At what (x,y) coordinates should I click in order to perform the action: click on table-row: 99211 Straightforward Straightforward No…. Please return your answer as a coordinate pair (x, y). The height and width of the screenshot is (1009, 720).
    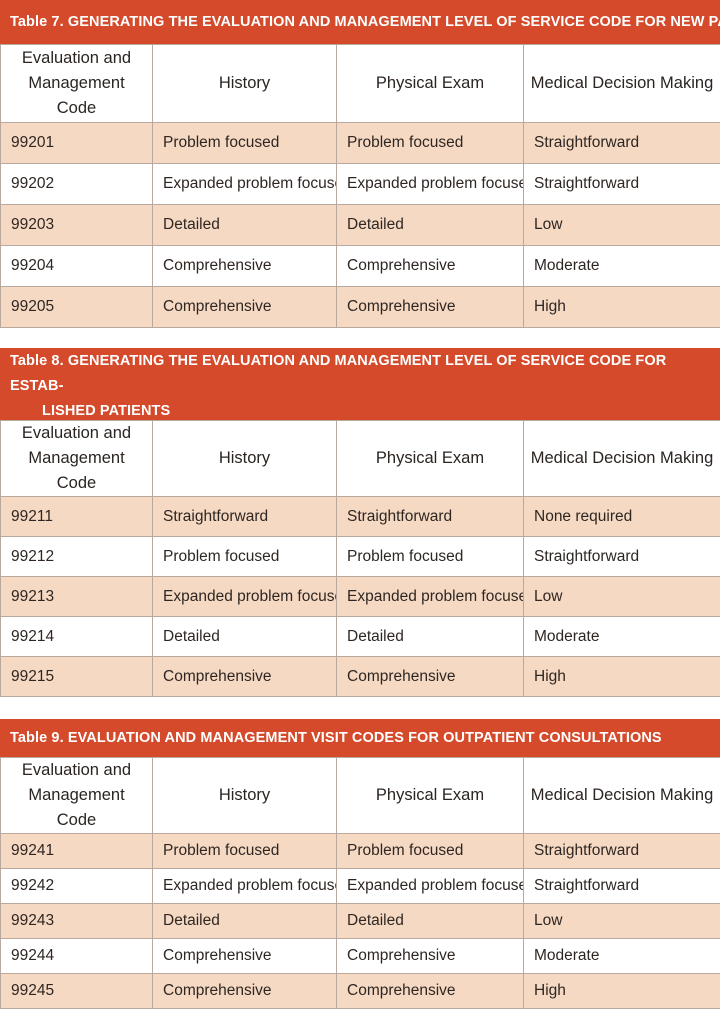
    Looking at the image, I should click on (360, 517).